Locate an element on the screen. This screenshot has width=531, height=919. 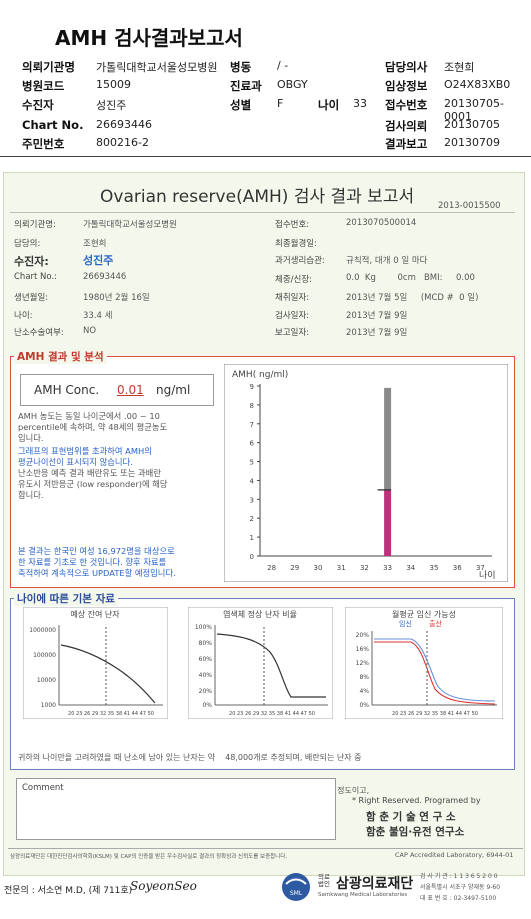
mini3-y3: 8% is located at coordinates (364, 677).